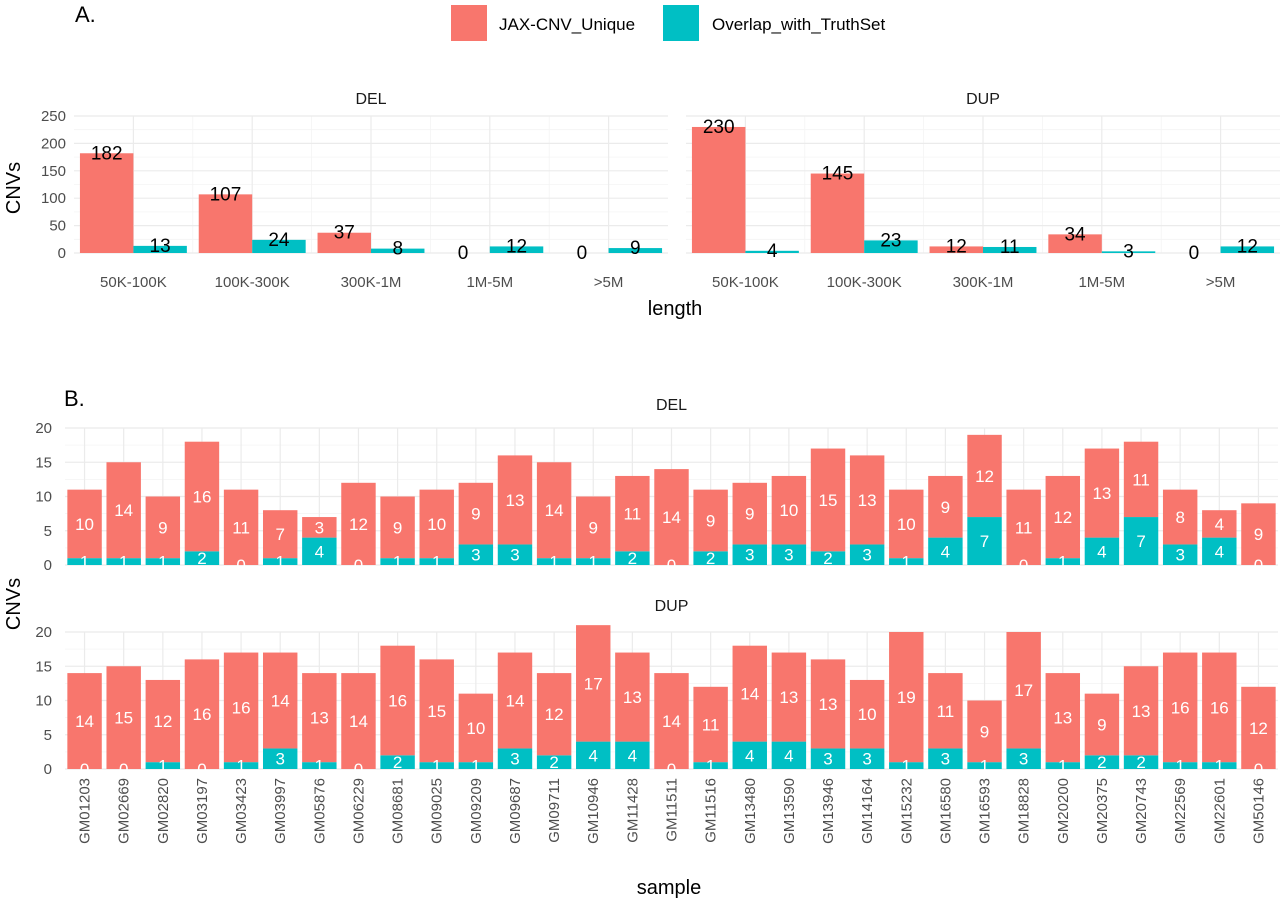 Image resolution: width=1280 pixels, height=903 pixels. I want to click on data-label-del-overlap-gm22569: 3, so click(1179, 555).